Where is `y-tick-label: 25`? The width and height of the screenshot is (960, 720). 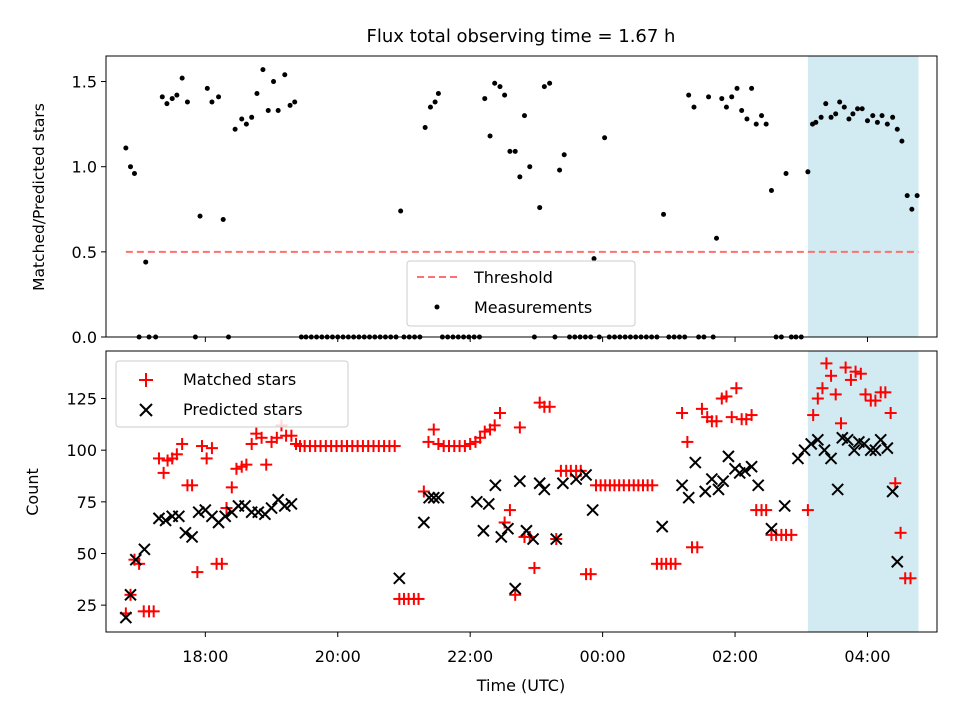
y-tick-label: 25 is located at coordinates (87, 605).